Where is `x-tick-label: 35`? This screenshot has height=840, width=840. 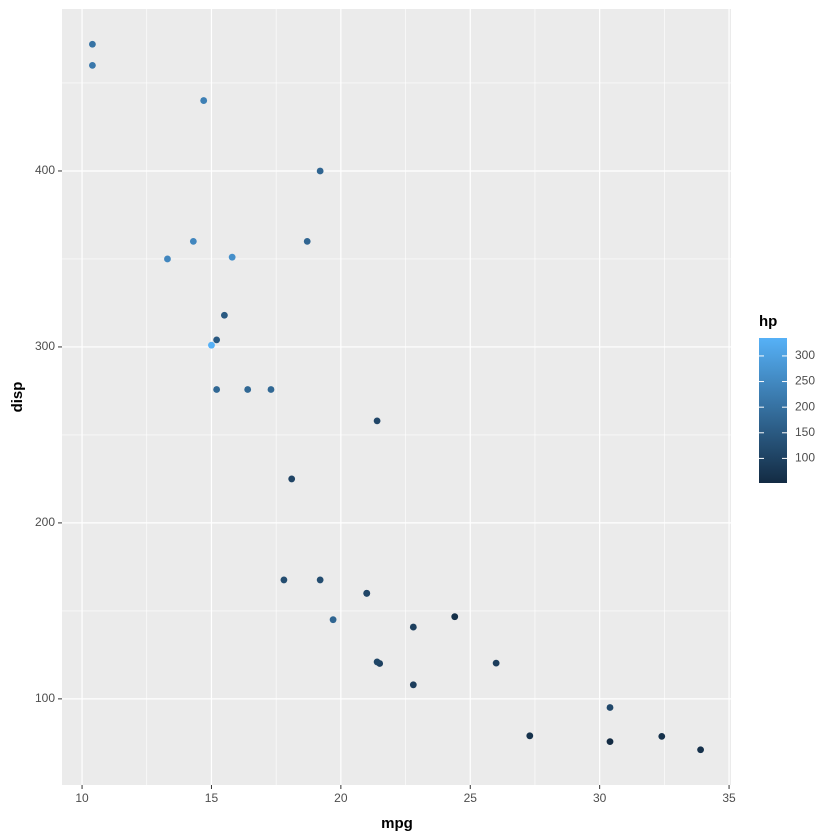
x-tick-label: 35 is located at coordinates (729, 798).